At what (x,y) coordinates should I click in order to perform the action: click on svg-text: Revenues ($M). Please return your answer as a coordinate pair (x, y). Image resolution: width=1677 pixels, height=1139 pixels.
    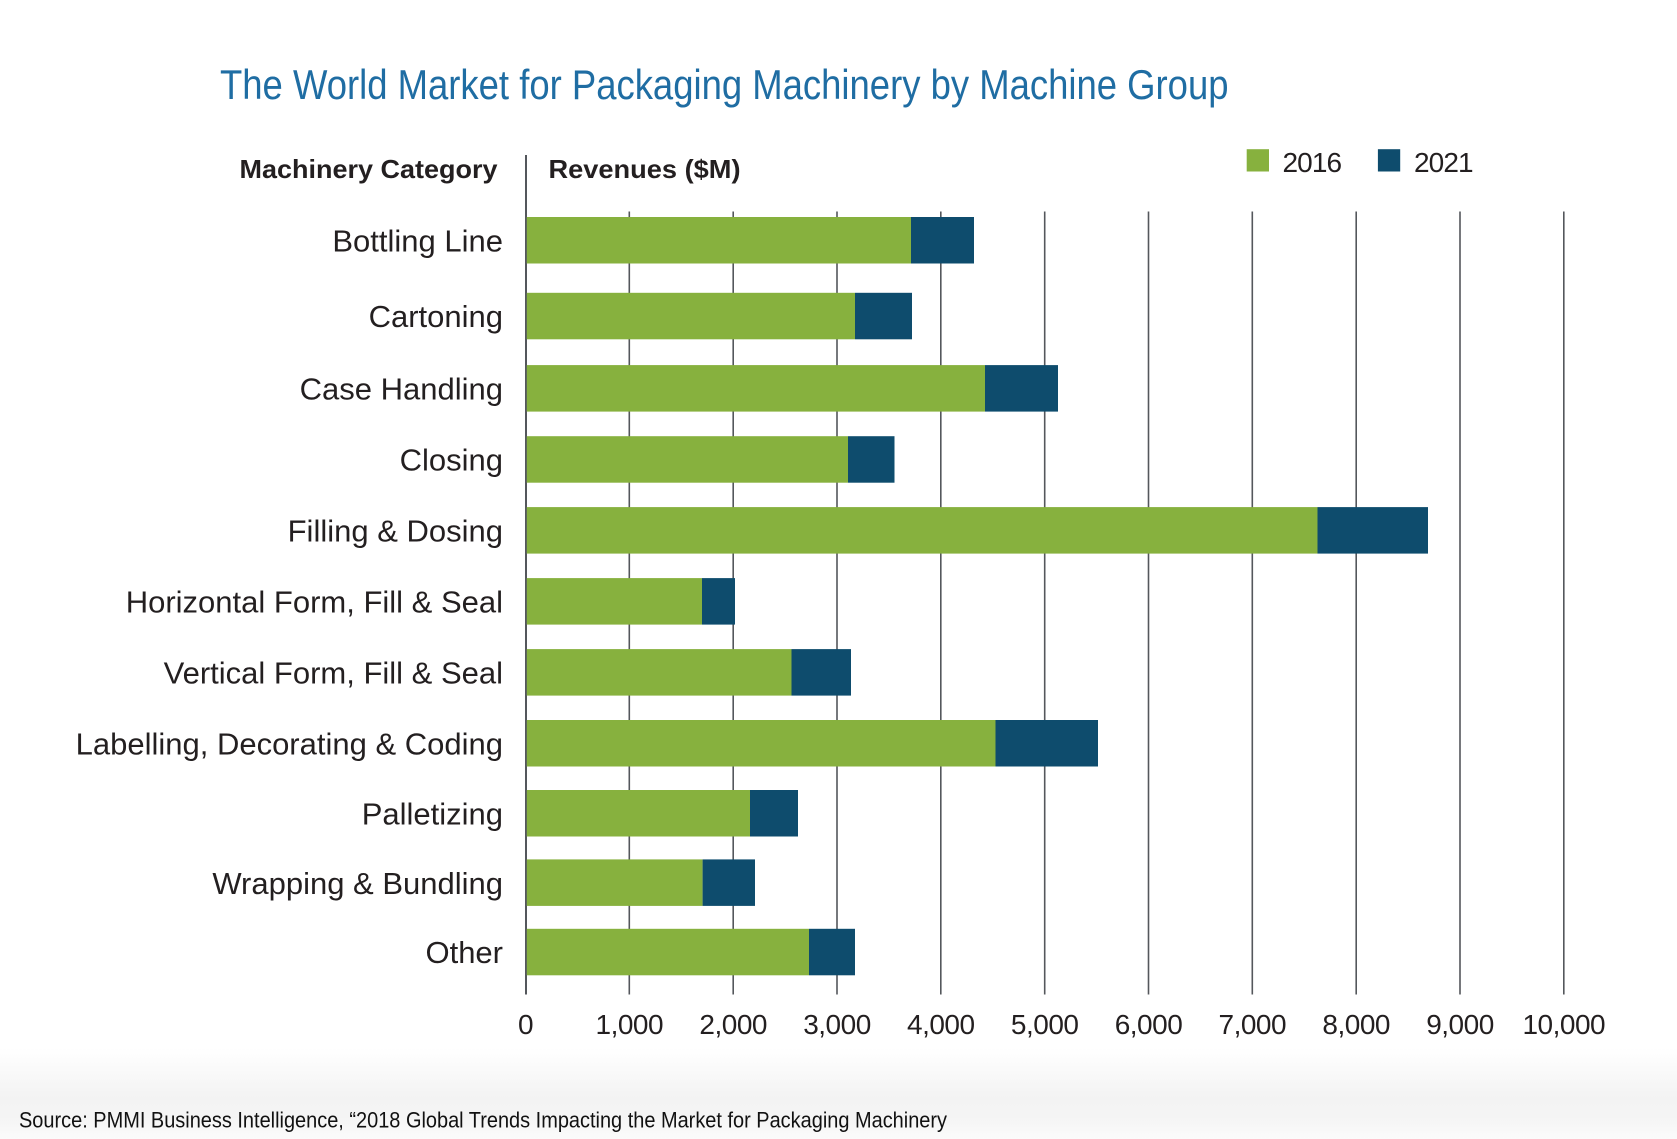
    Looking at the image, I should click on (645, 169).